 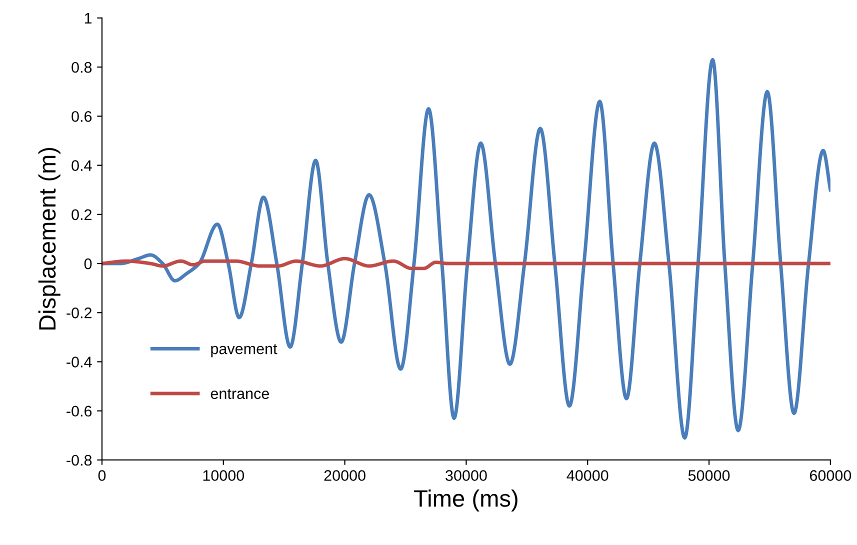 I want to click on y-tick-label: 0.4, so click(x=82, y=166).